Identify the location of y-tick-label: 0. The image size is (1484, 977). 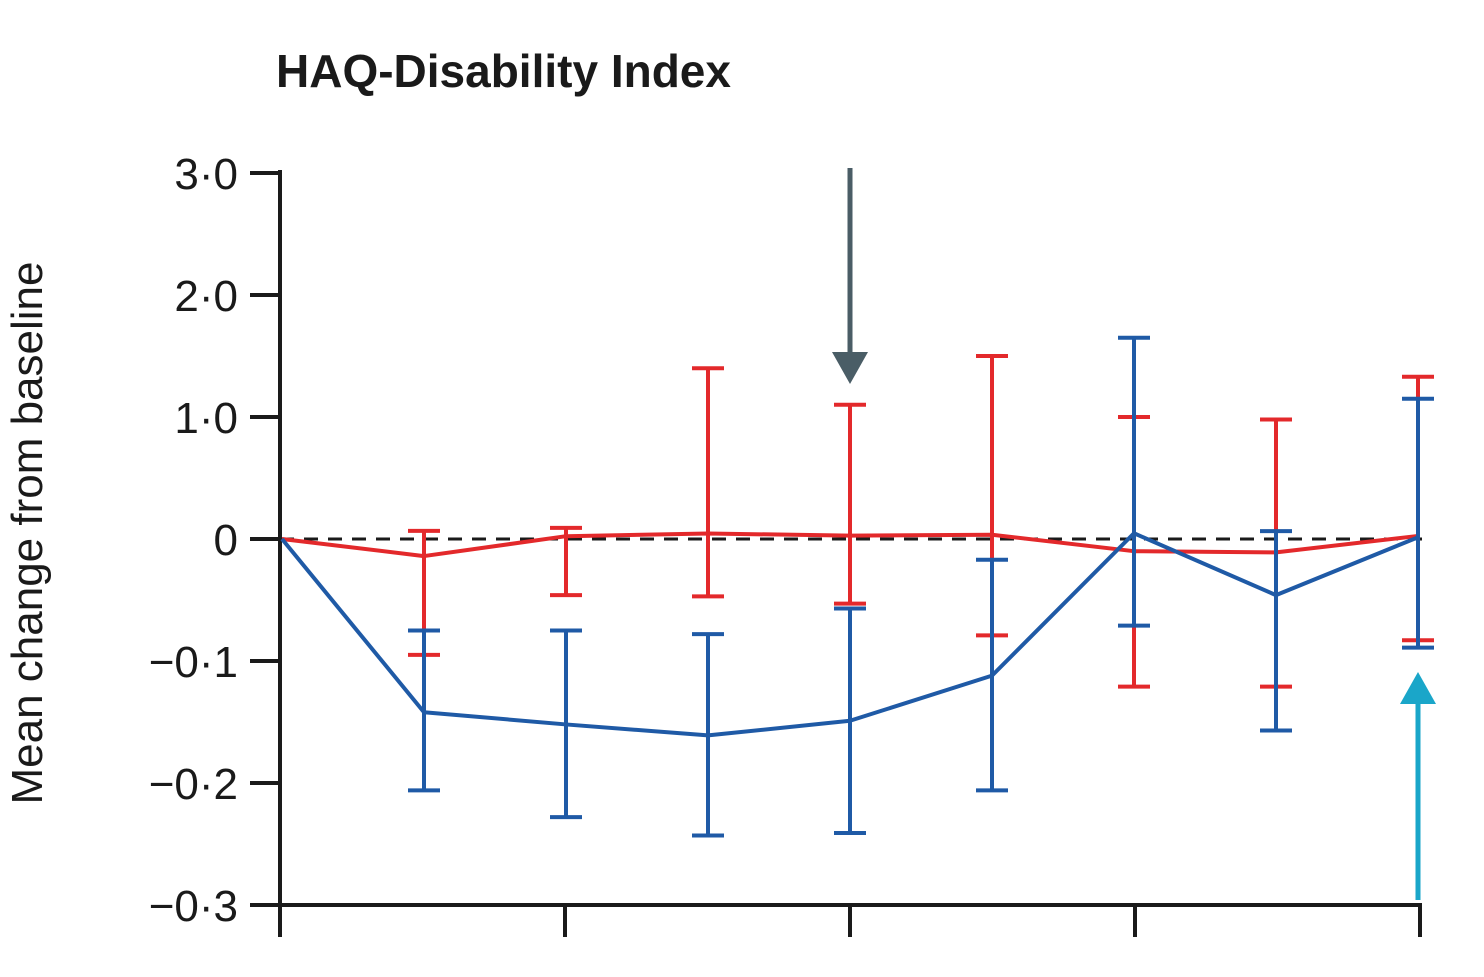
(226, 540).